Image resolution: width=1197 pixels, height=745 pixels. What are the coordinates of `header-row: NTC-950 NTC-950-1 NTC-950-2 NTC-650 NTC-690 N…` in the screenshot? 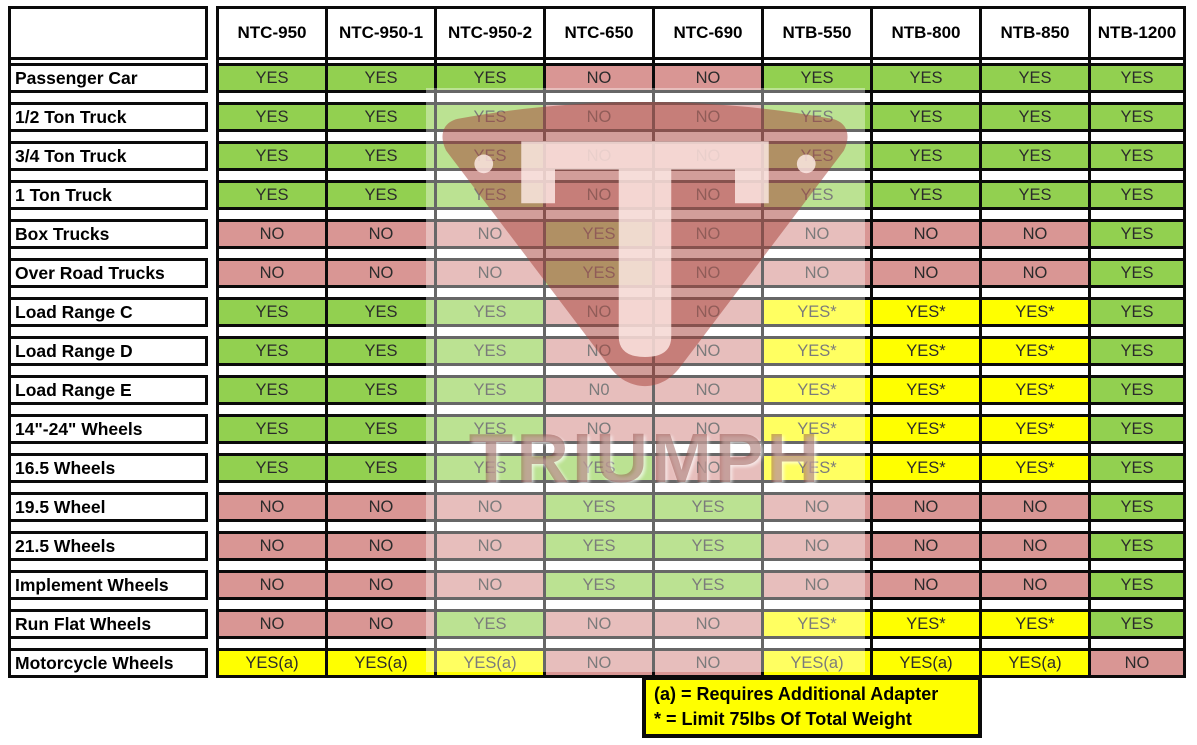 It's located at (599, 33).